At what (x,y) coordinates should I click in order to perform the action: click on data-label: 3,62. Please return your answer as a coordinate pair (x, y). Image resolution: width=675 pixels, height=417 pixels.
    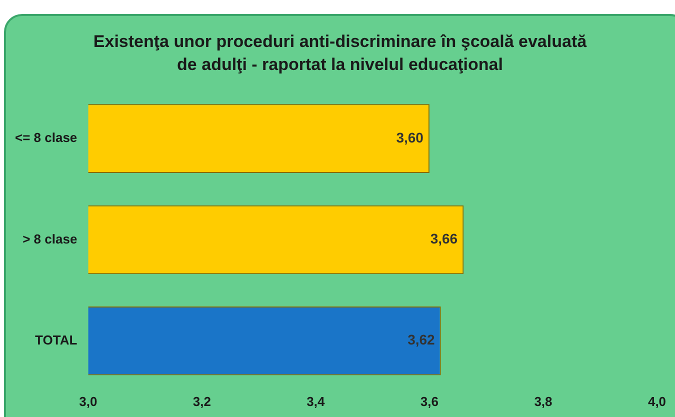
    Looking at the image, I should click on (422, 340).